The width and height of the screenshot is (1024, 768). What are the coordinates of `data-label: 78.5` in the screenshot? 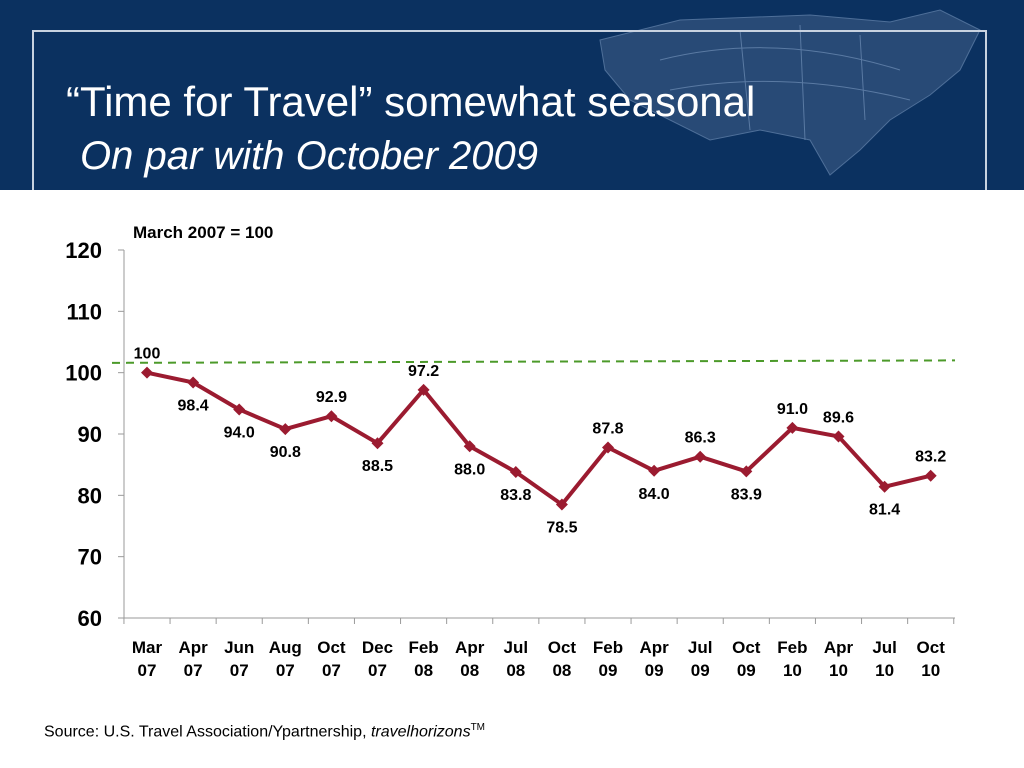 It's located at (561, 528).